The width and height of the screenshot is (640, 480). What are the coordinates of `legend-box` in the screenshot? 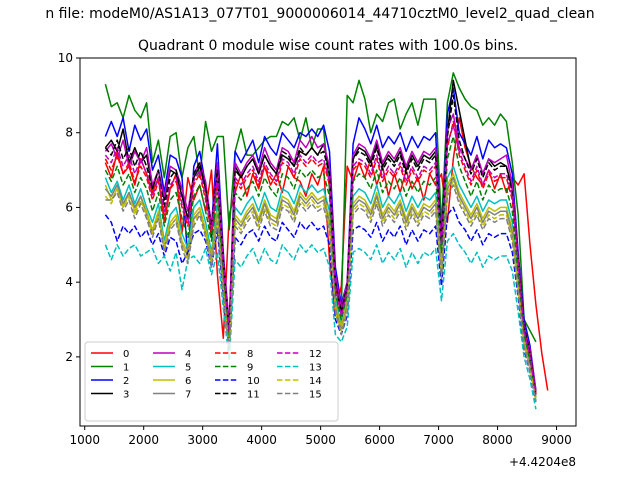 It's located at (211, 381).